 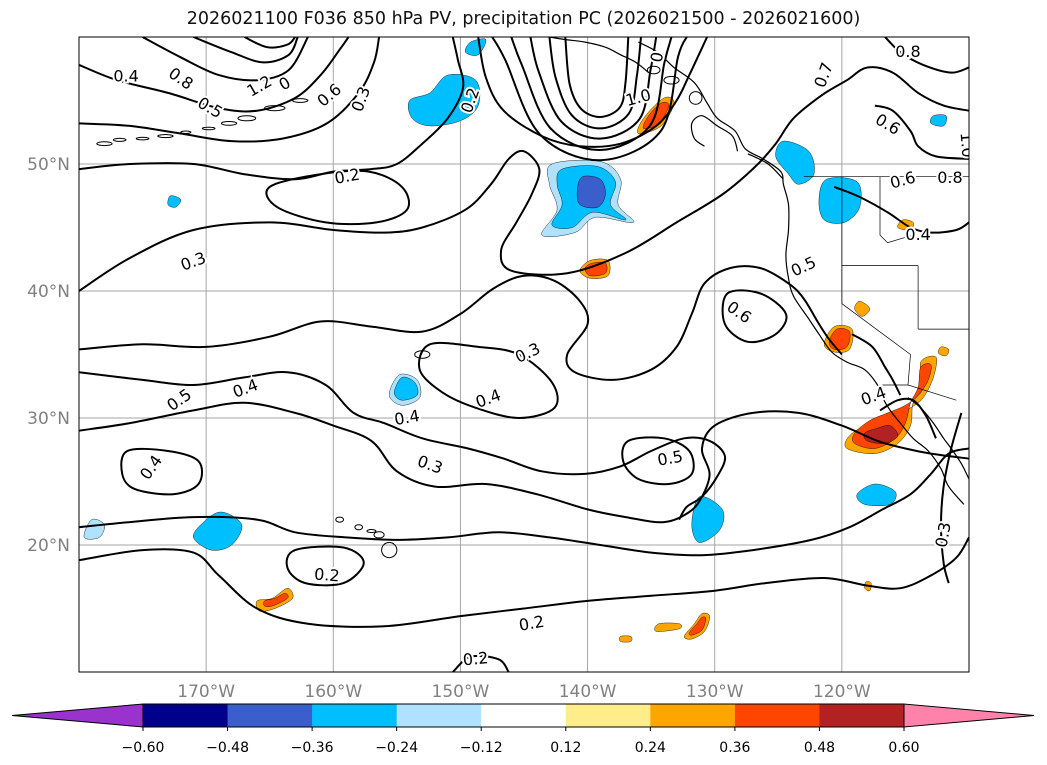 I want to click on contour-value-label: 0.3, so click(x=527, y=353).